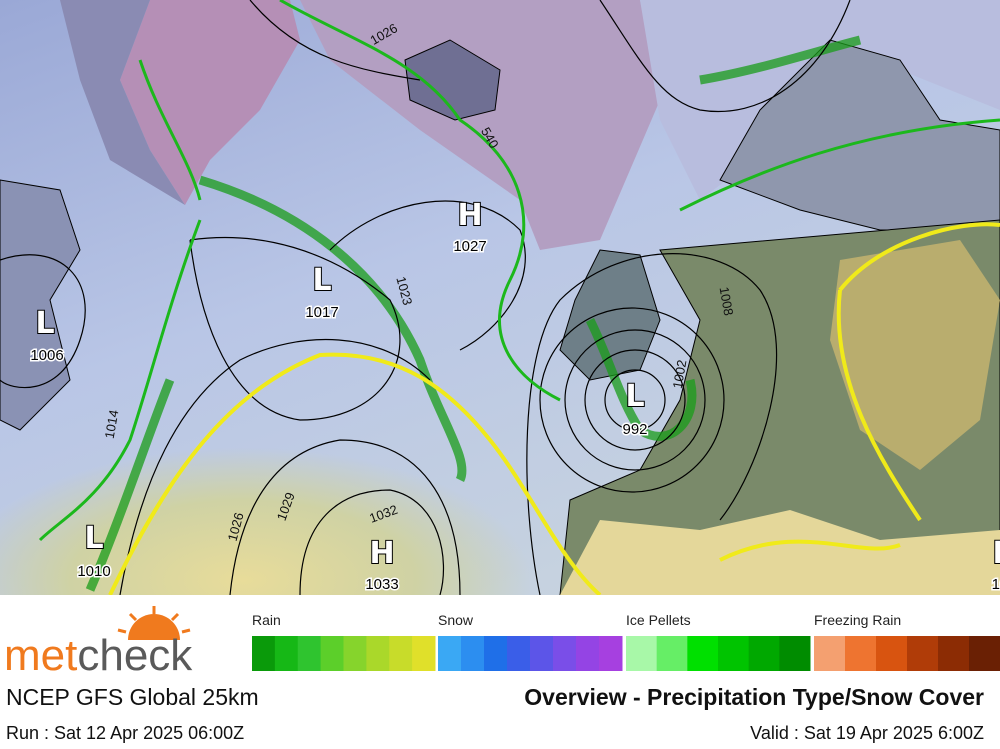 Image resolution: width=1000 pixels, height=749 pixels. I want to click on pressure-value: 10, so click(996, 584).